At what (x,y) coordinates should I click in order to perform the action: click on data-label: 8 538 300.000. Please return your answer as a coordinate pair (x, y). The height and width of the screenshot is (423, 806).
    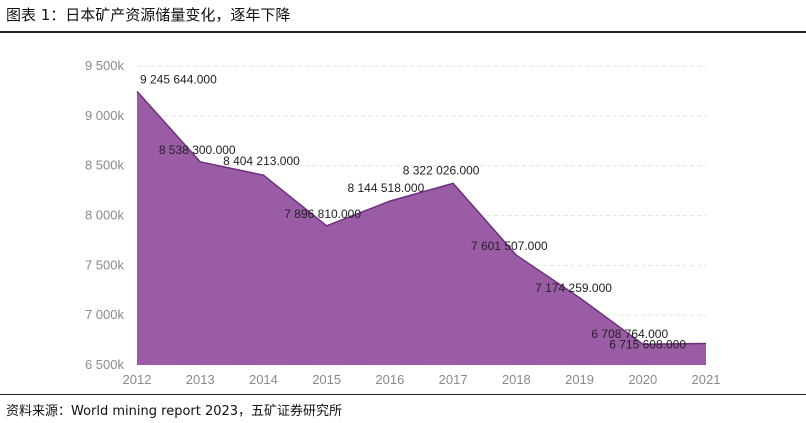
    Looking at the image, I should click on (197, 150).